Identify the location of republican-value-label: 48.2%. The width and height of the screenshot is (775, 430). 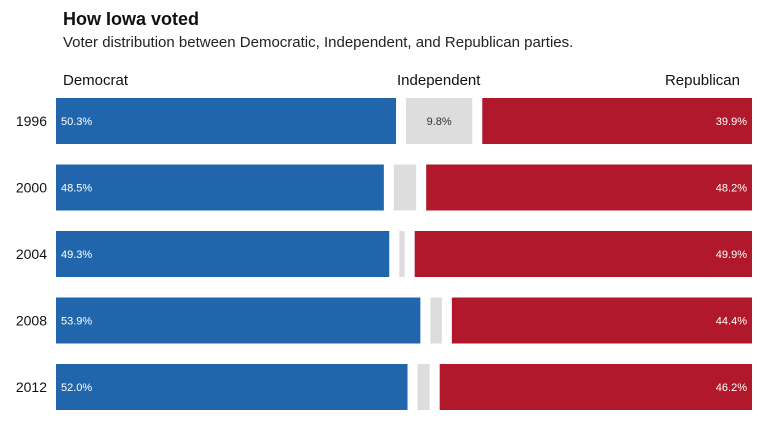
(731, 189).